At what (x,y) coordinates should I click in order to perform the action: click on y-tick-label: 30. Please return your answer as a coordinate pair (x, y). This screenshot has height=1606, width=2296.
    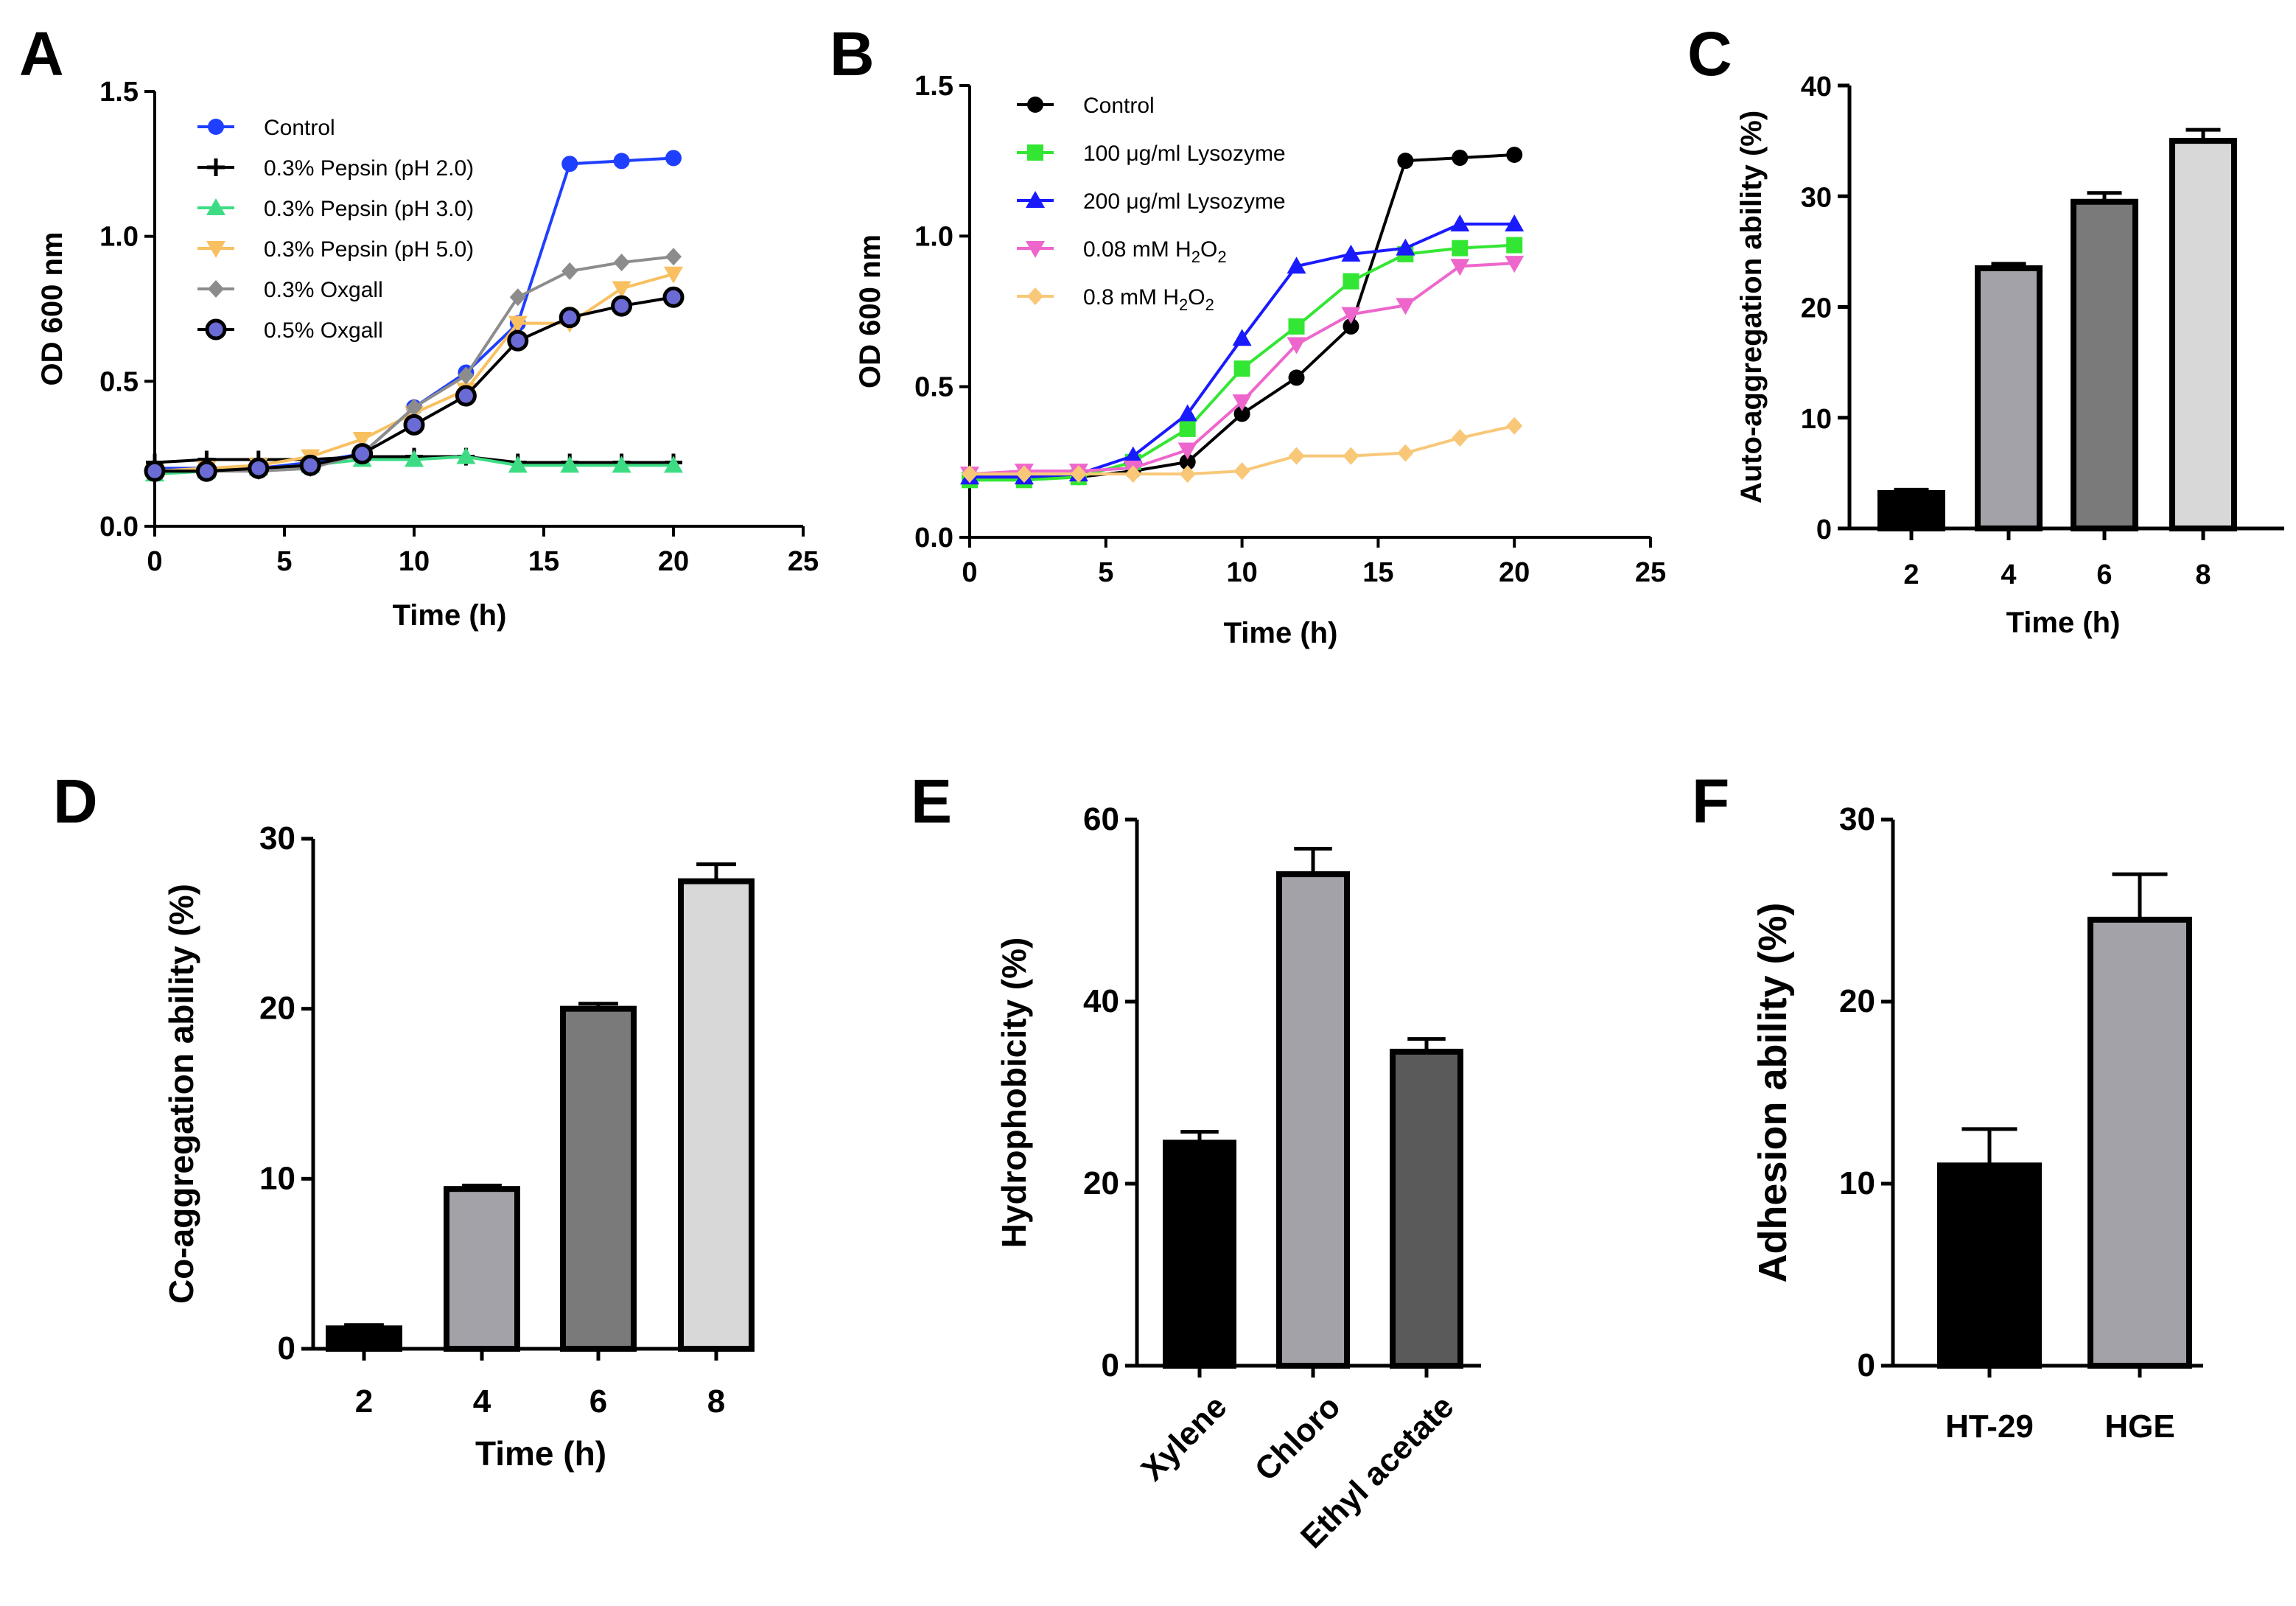
    Looking at the image, I should click on (1816, 197).